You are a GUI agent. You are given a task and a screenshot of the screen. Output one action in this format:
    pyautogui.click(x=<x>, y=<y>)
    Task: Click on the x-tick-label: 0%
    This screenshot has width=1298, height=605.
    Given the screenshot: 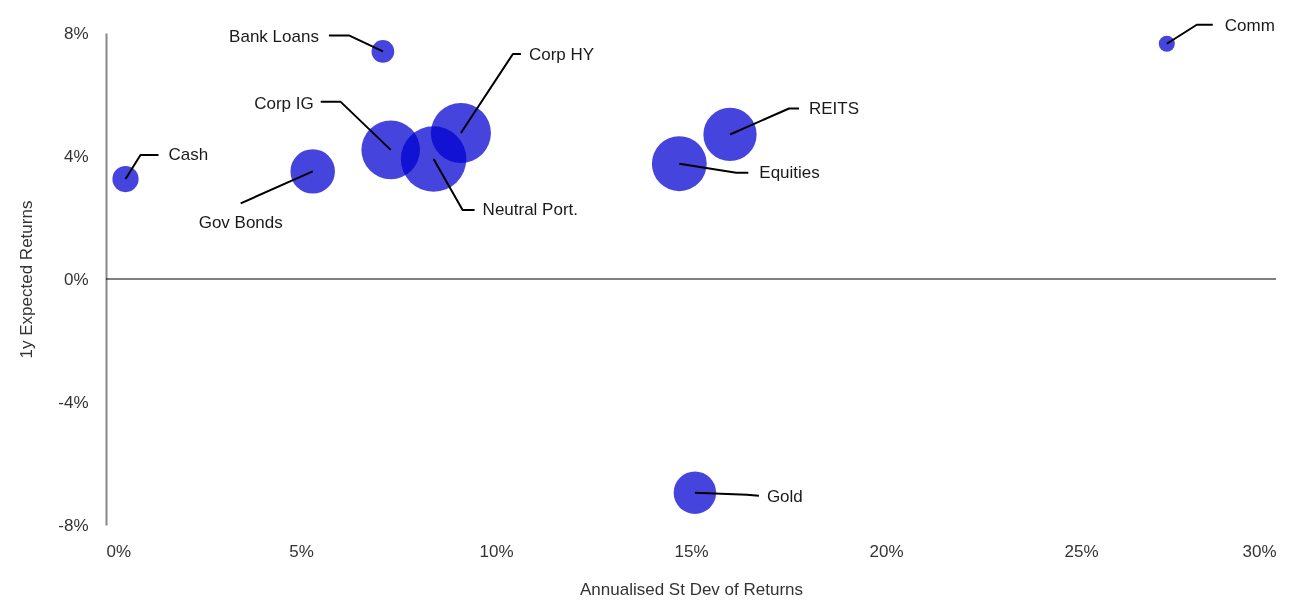 What is the action you would take?
    pyautogui.click(x=119, y=551)
    